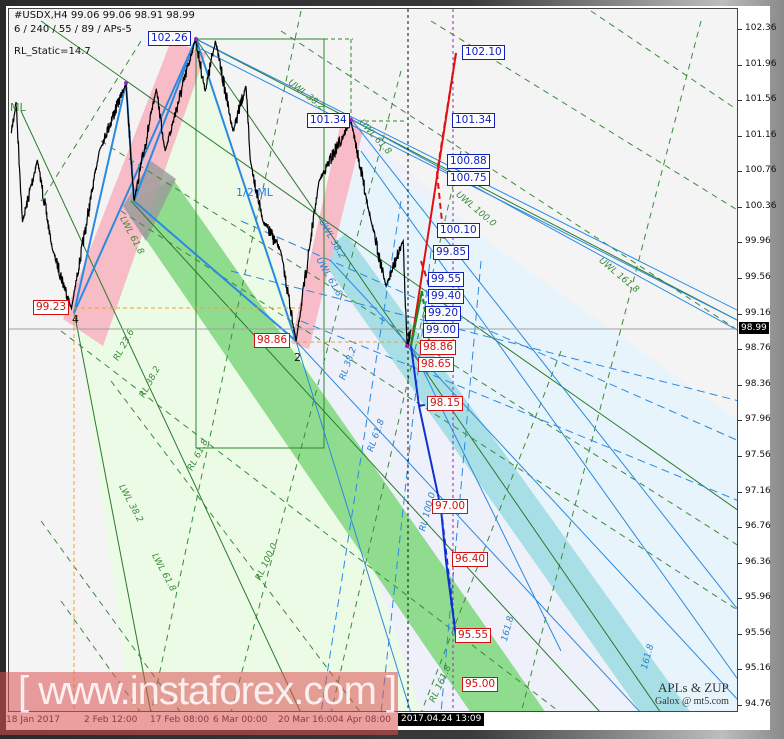 The image size is (784, 739). Describe the element at coordinates (758, 668) in the screenshot. I see `y-tick-label: 95.16` at that location.